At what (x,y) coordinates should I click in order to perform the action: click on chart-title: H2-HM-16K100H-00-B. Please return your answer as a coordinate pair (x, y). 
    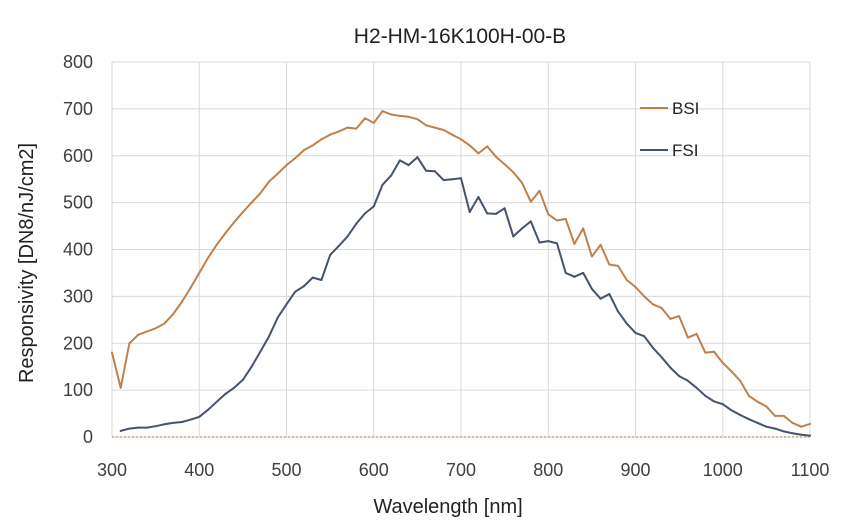
    Looking at the image, I should click on (460, 36).